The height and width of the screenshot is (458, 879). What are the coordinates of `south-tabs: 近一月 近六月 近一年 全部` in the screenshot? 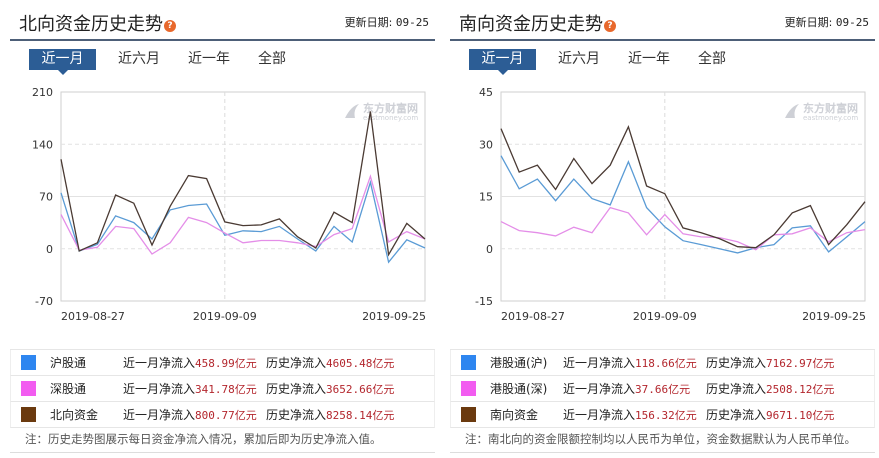 It's located at (606, 62).